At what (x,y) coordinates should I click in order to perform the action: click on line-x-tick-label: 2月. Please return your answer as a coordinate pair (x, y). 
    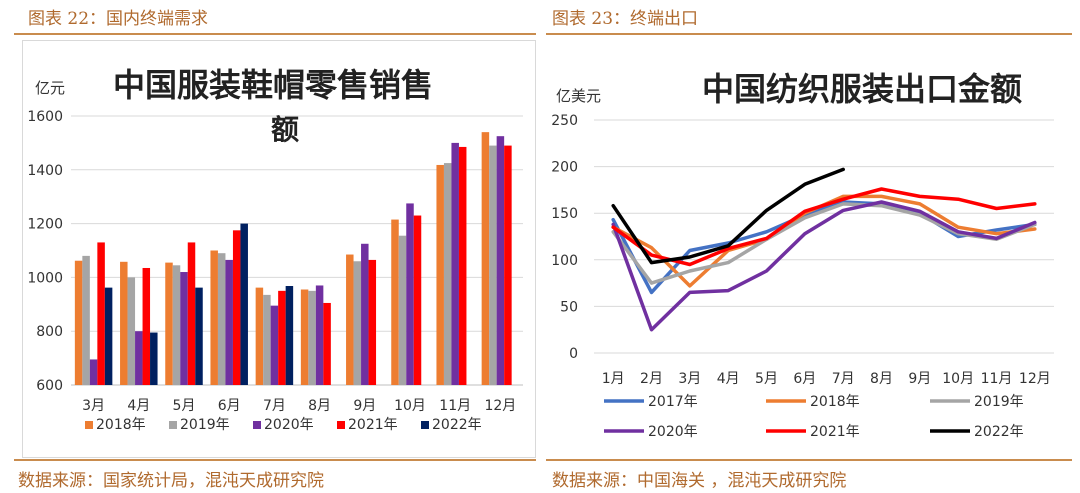
    Looking at the image, I should click on (651, 379).